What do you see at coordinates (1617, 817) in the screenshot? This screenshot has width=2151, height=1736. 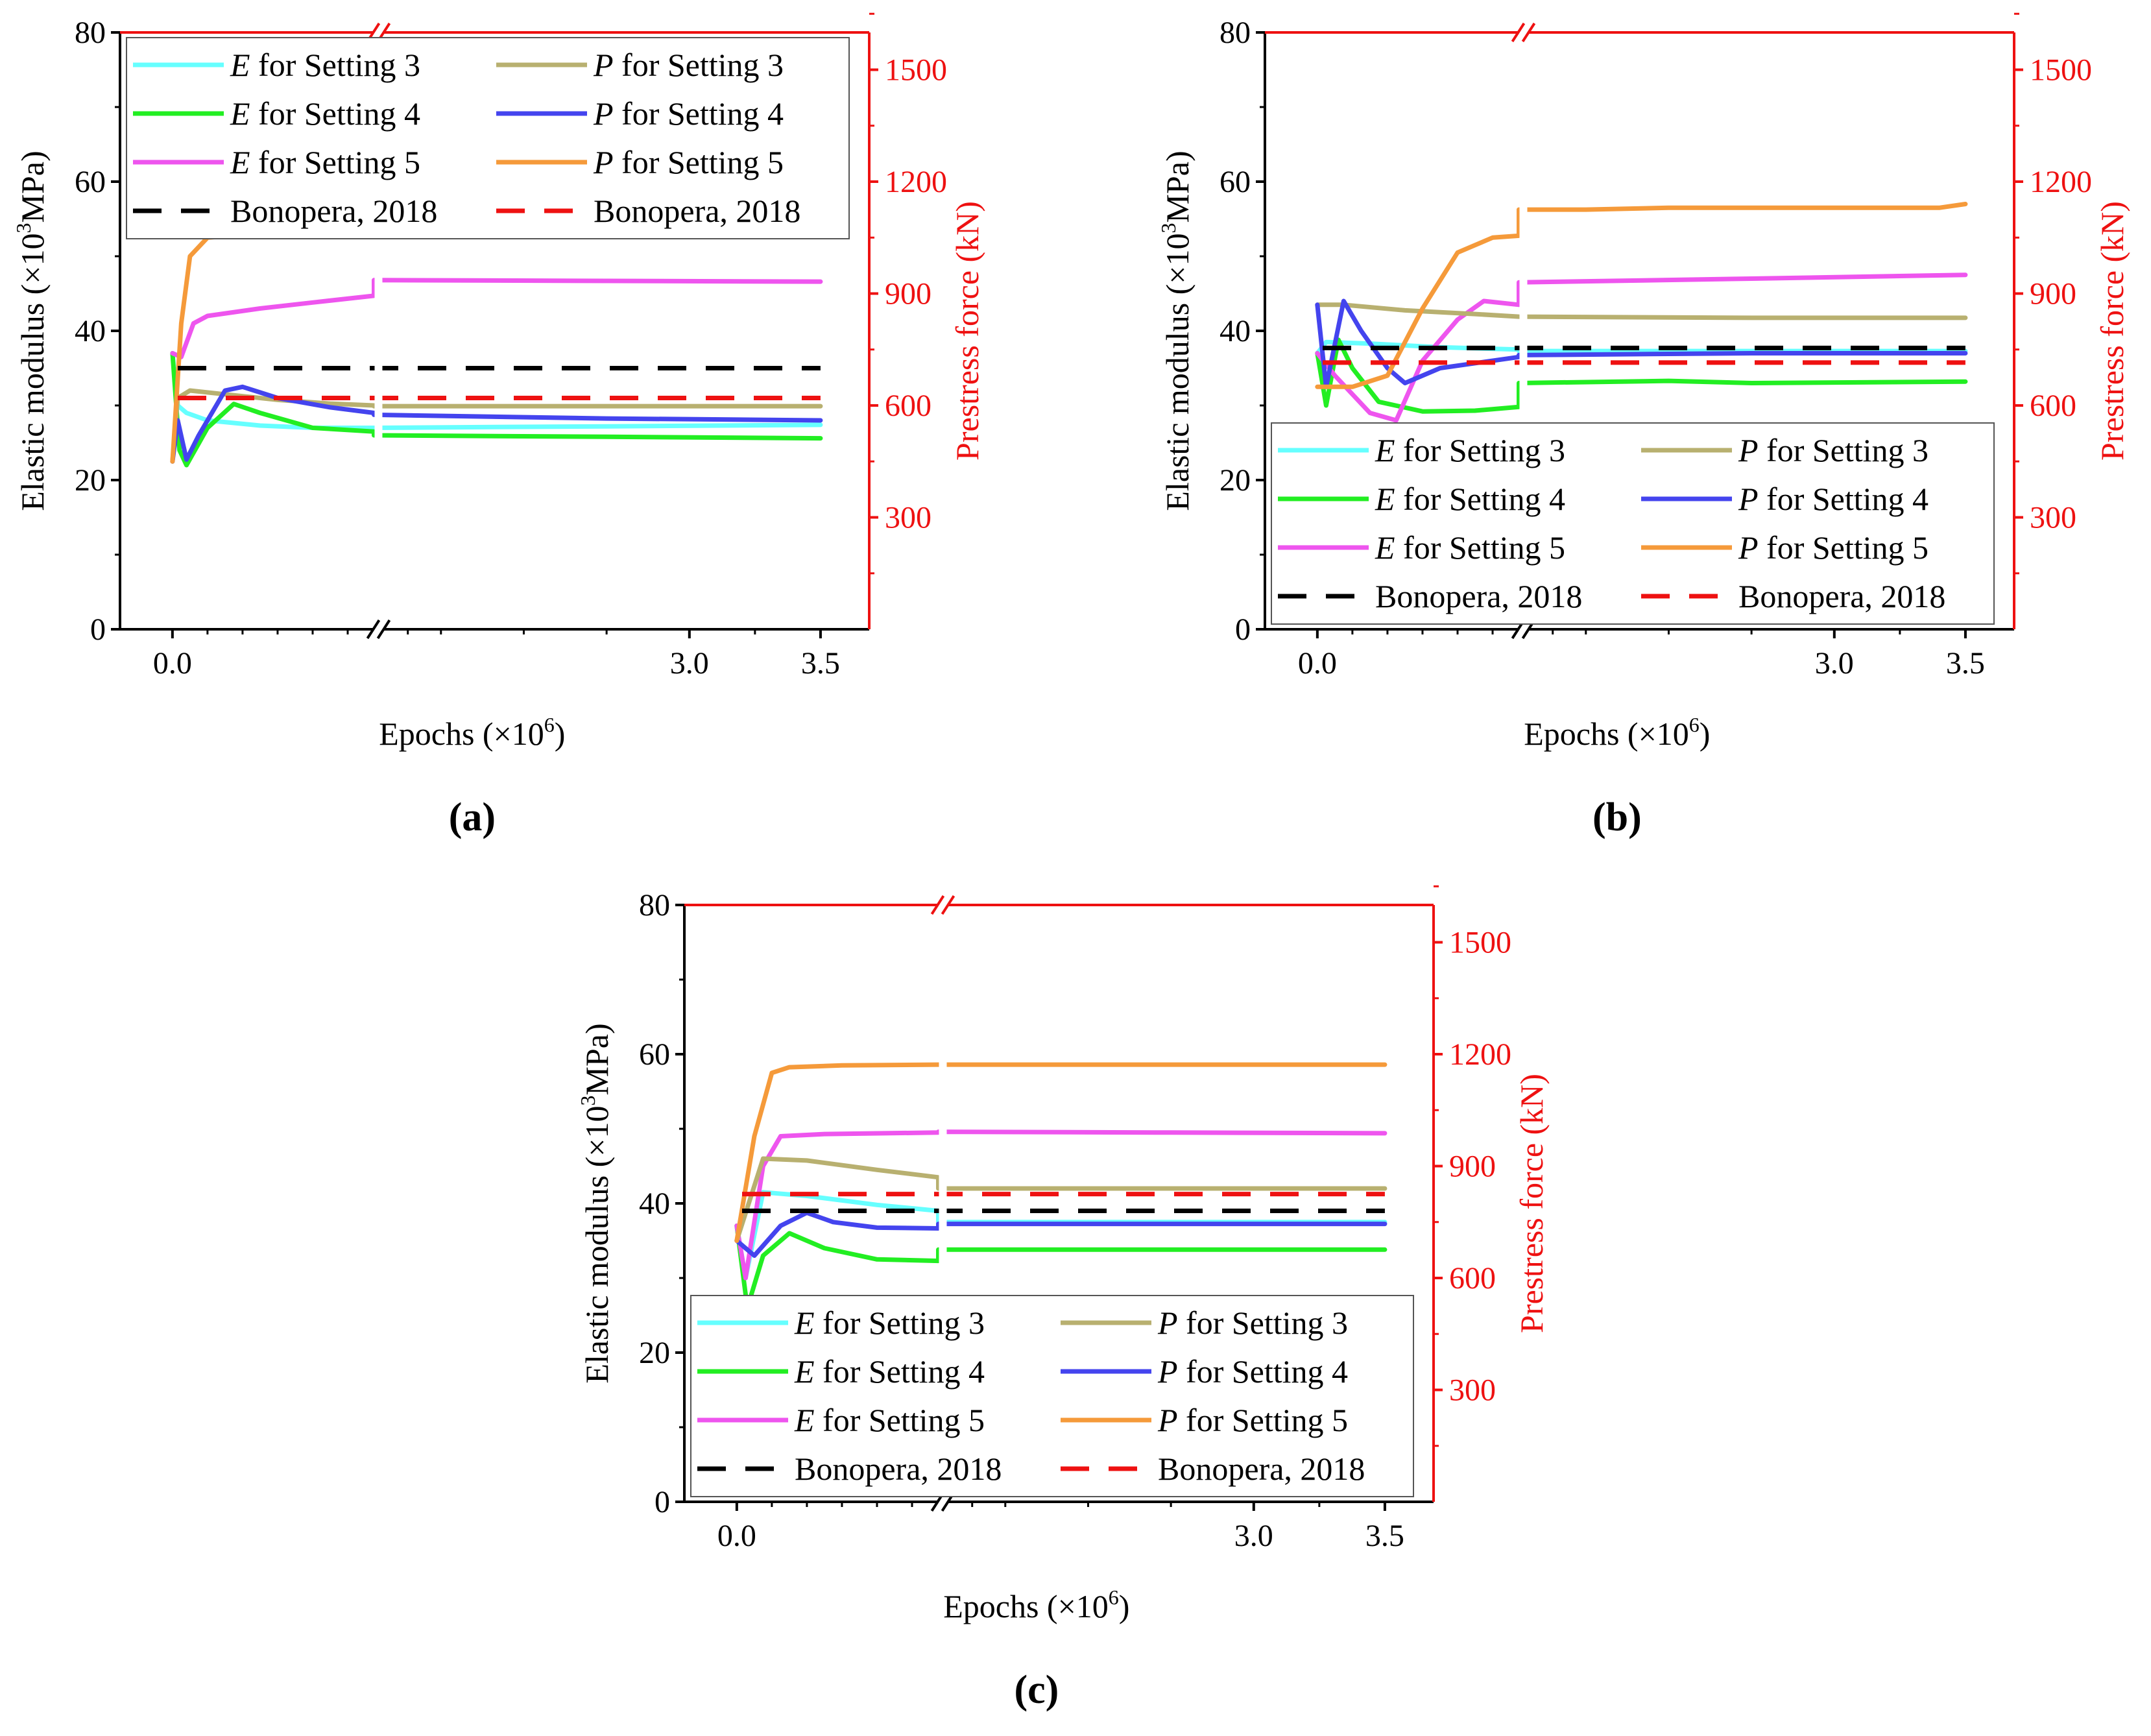 I see `panel-label: (b)` at bounding box center [1617, 817].